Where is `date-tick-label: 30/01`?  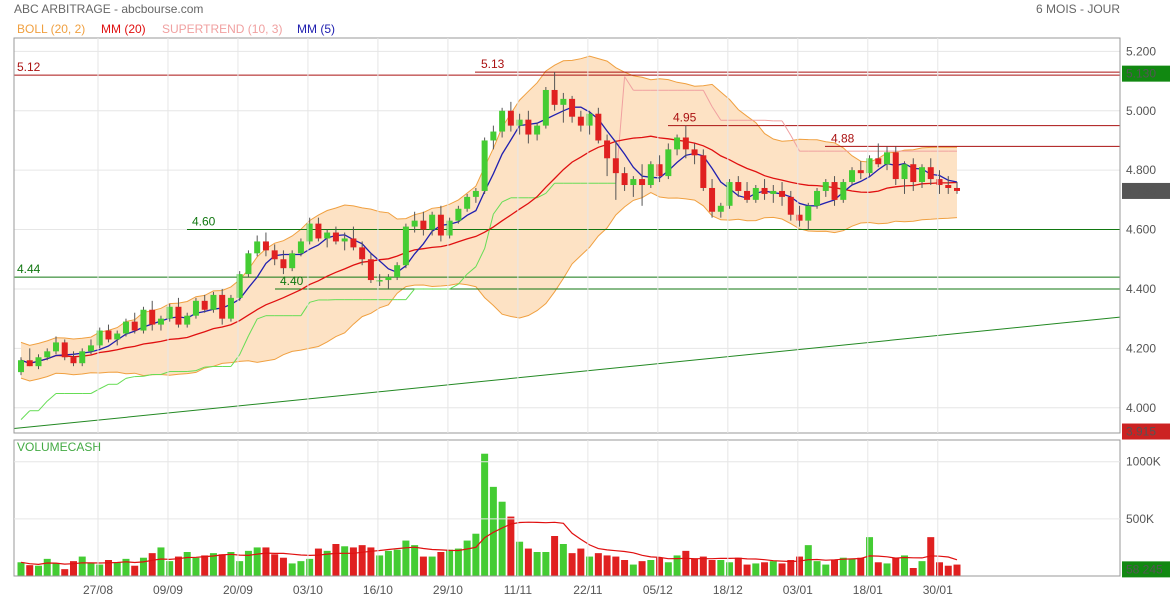
date-tick-label: 30/01 is located at coordinates (938, 590).